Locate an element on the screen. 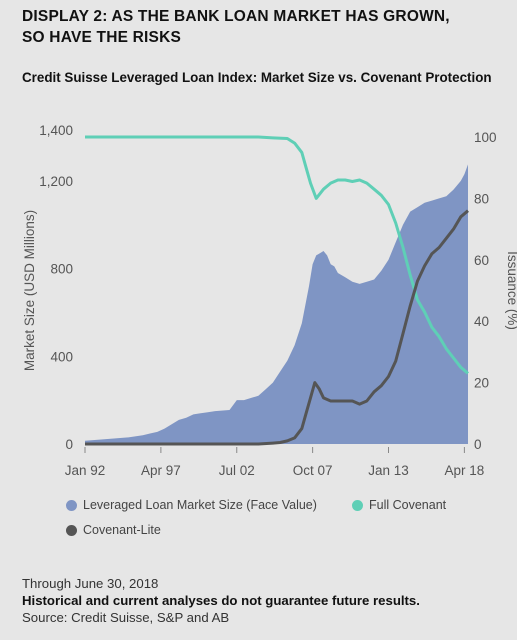 The width and height of the screenshot is (517, 640). y2-tick-label: 0 is located at coordinates (478, 444).